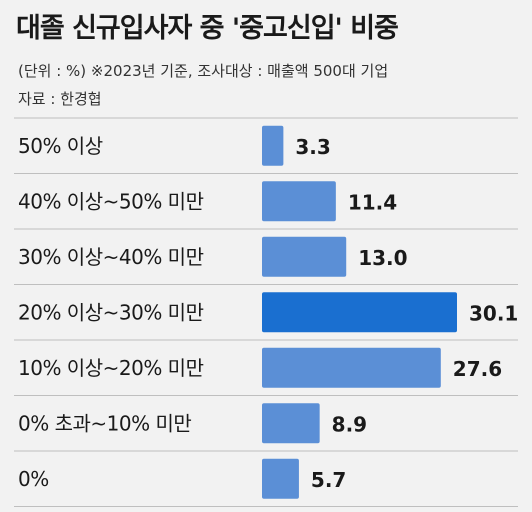  What do you see at coordinates (382, 258) in the screenshot?
I see `value-label: 13.0` at bounding box center [382, 258].